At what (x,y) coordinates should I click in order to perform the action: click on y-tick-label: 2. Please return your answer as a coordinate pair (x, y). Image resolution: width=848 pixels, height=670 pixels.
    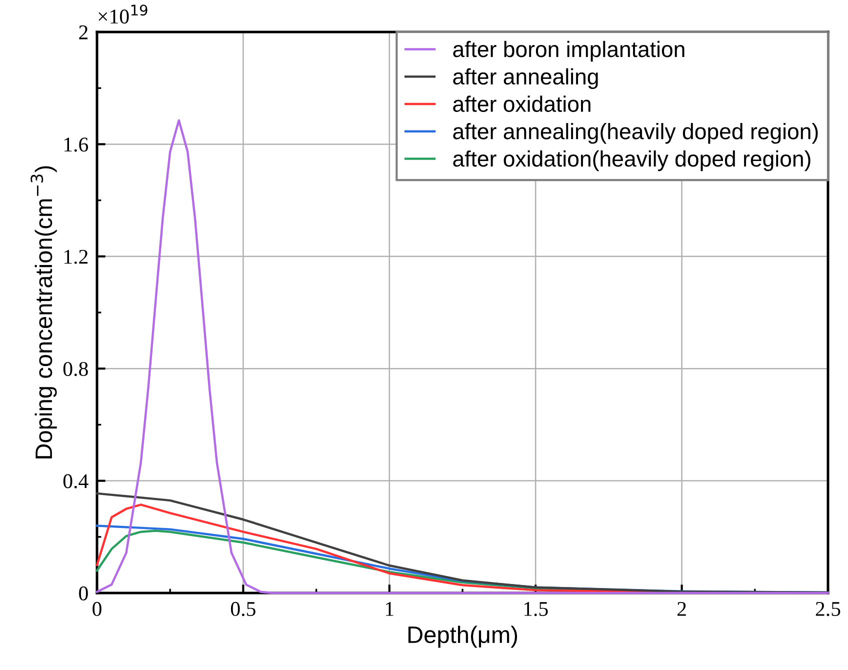
    Looking at the image, I should click on (83, 32).